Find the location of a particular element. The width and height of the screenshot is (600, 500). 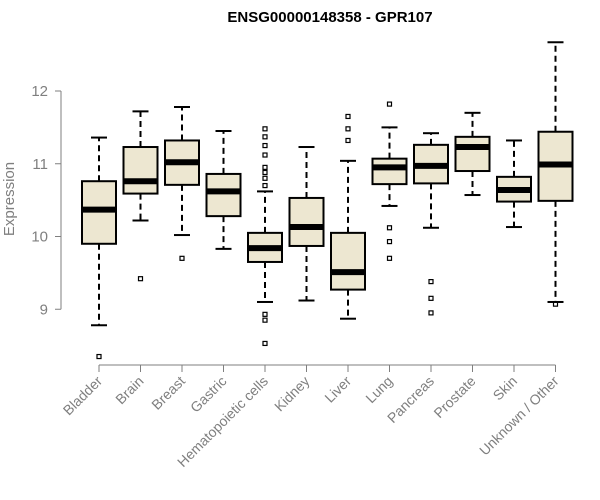

chart-title: ENSG00000148358 - GPR107 is located at coordinates (329, 17).